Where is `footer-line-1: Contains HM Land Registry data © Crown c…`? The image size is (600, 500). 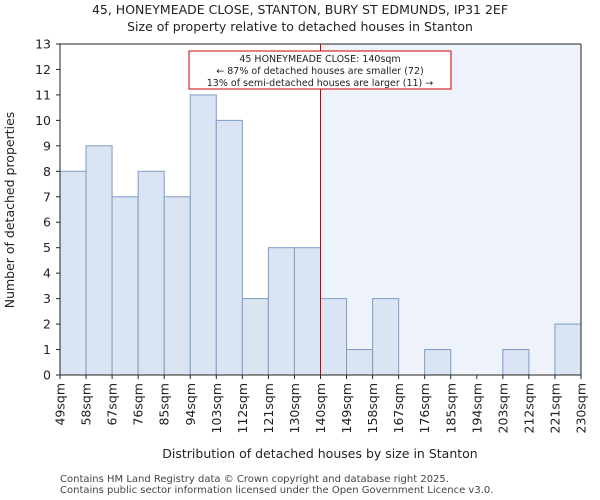 footer-line-1: Contains HM Land Registry data © Crown c… is located at coordinates (254, 479).